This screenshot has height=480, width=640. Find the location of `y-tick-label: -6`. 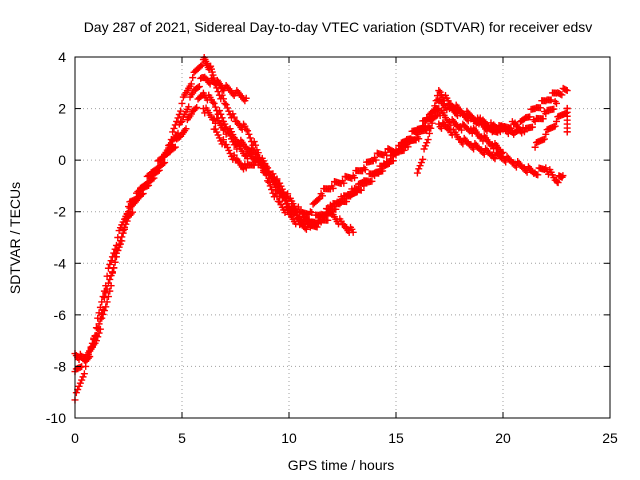

y-tick-label: -6 is located at coordinates (60, 315).